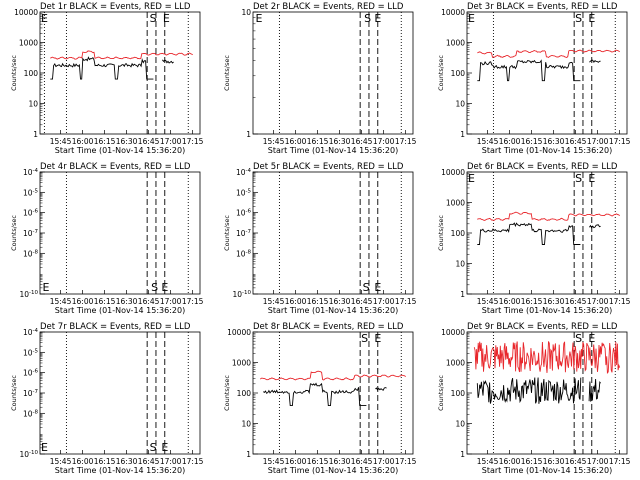 The height and width of the screenshot is (480, 640). I want to click on chart-title: Det 6r BLACK = Events, RED = LLD, so click(542, 167).